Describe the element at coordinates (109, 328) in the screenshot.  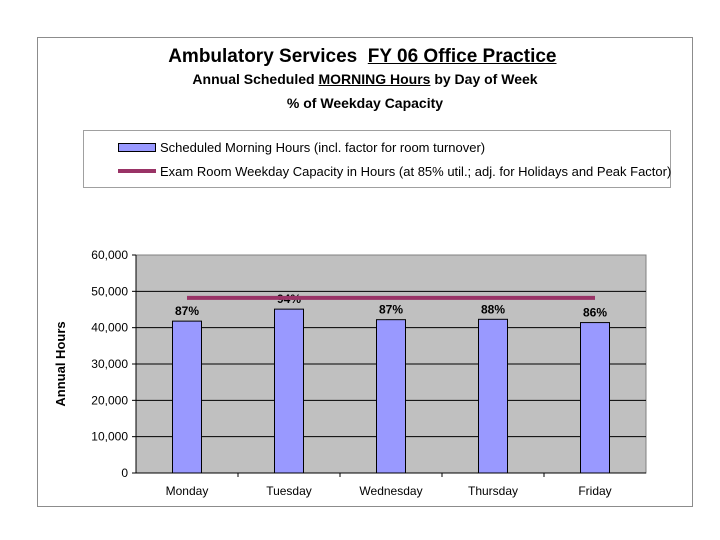
I see `y-tick-label: 40,000` at that location.